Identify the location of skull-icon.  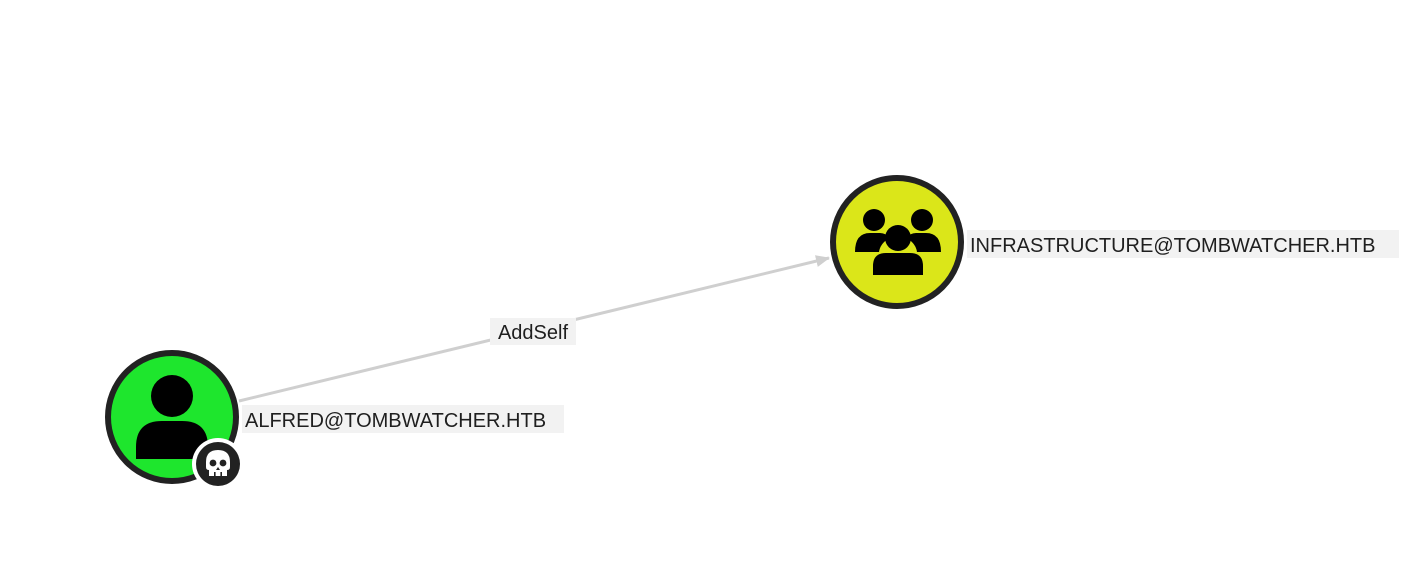
(218, 464).